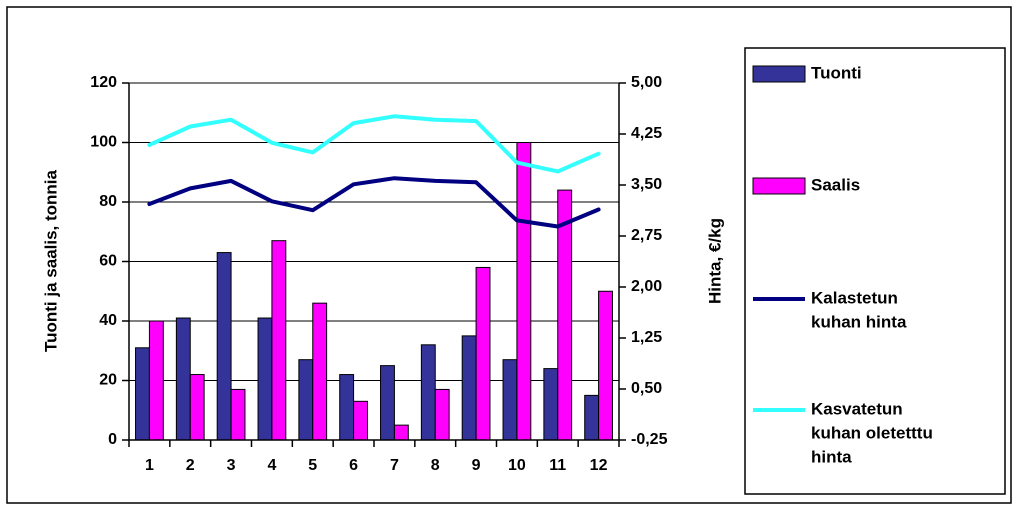 The width and height of the screenshot is (1018, 515). Describe the element at coordinates (836, 72) in the screenshot. I see `legend-label: Tuonti` at that location.